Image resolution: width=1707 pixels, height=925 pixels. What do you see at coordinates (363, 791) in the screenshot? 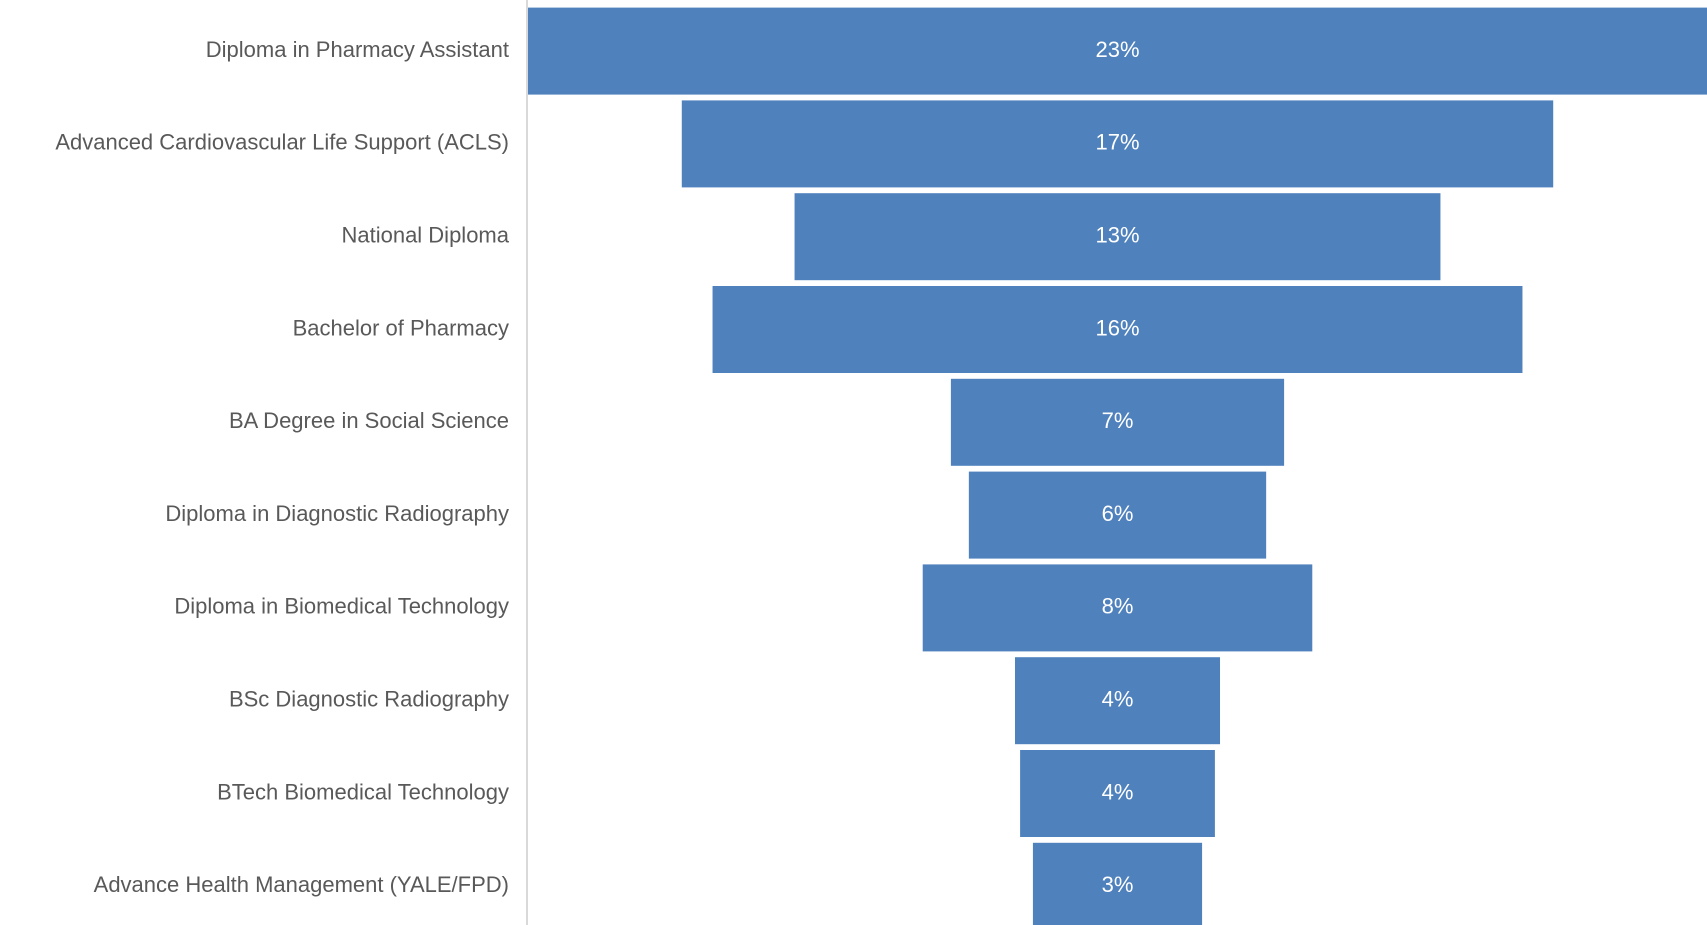
I see `category-label: BTech Biomedical Technology` at bounding box center [363, 791].